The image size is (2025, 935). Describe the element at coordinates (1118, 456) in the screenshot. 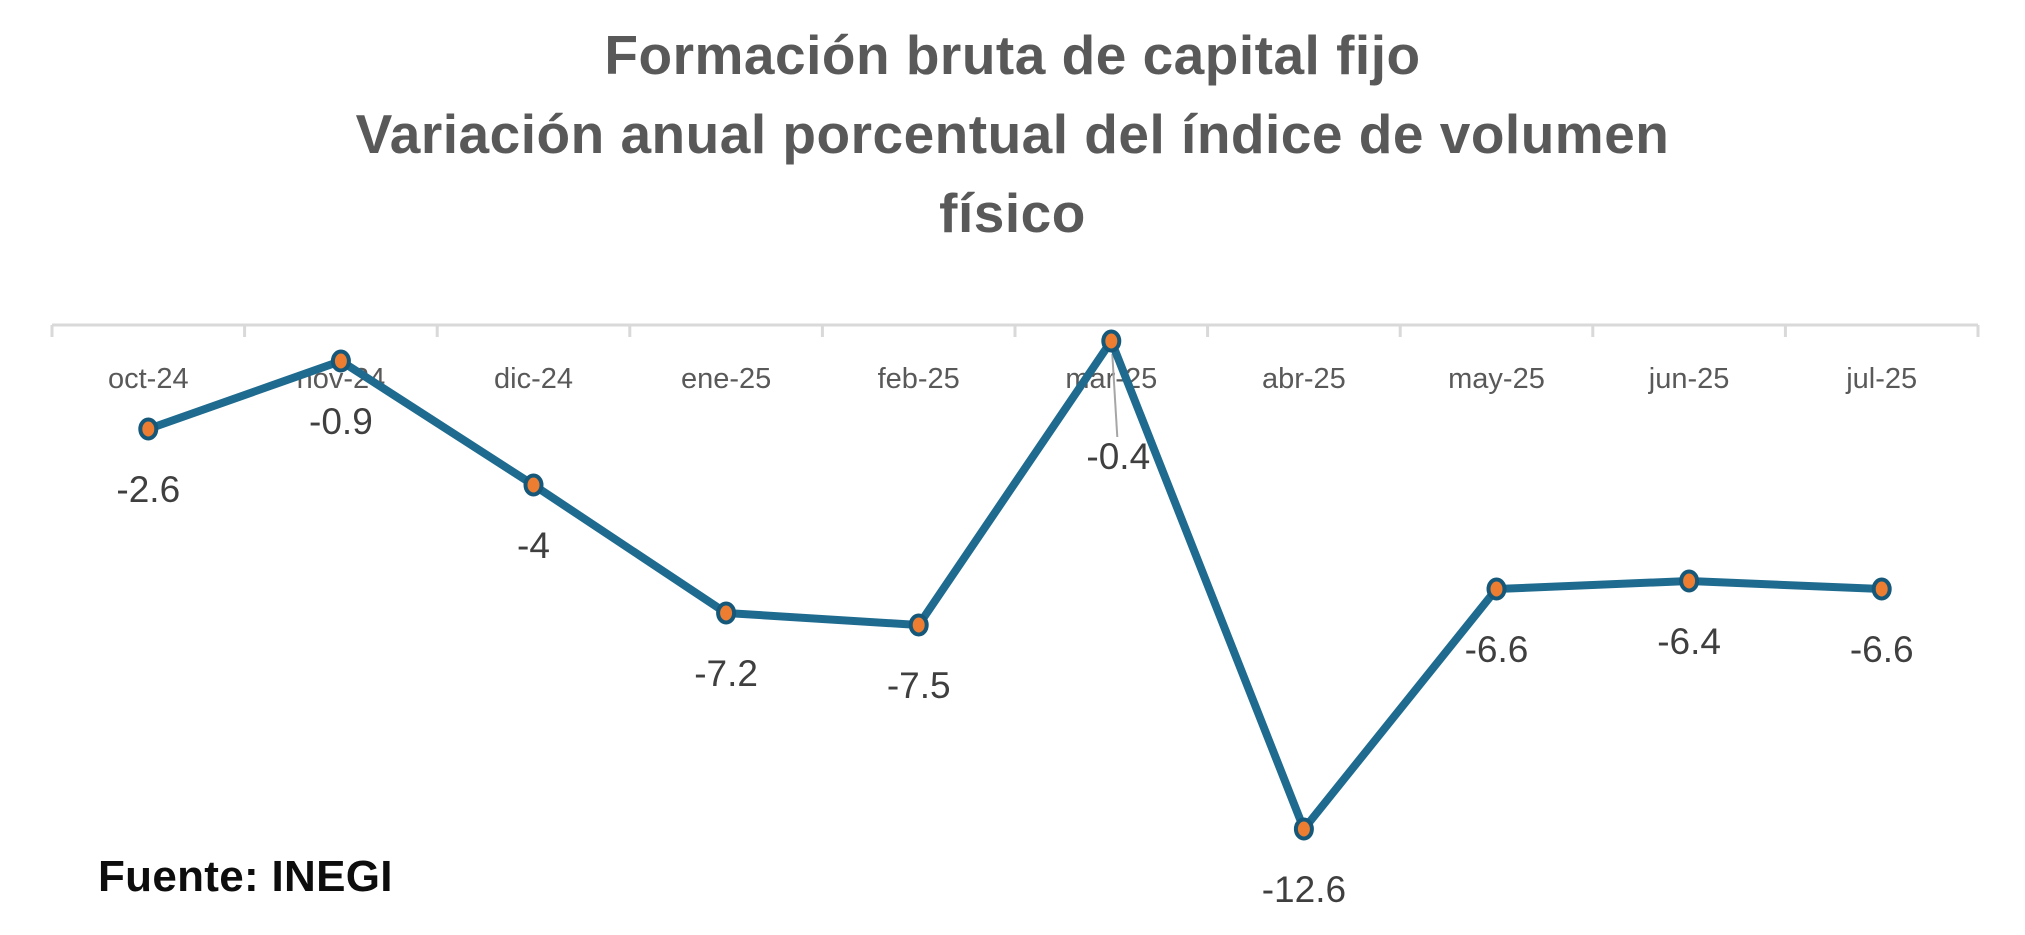

I see `data-point-label: -0.4` at that location.